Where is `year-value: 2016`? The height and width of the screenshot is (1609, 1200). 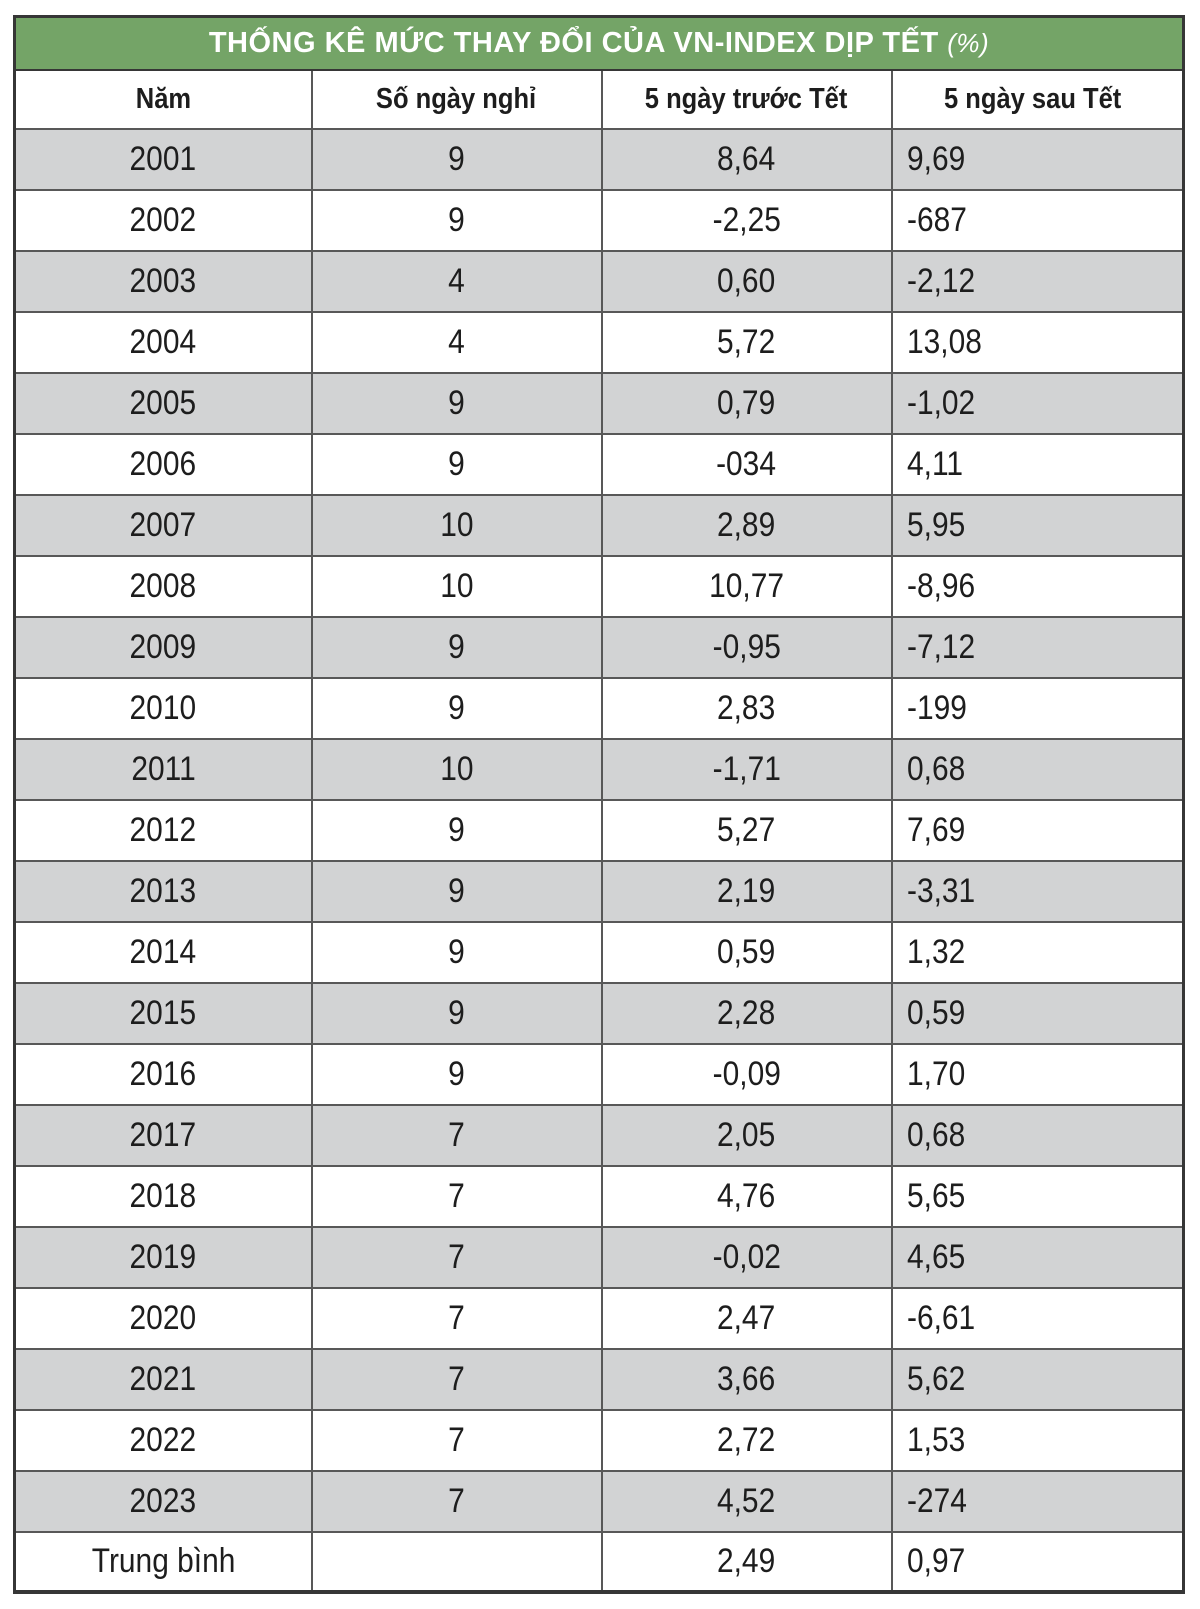
year-value: 2016 is located at coordinates (163, 1073).